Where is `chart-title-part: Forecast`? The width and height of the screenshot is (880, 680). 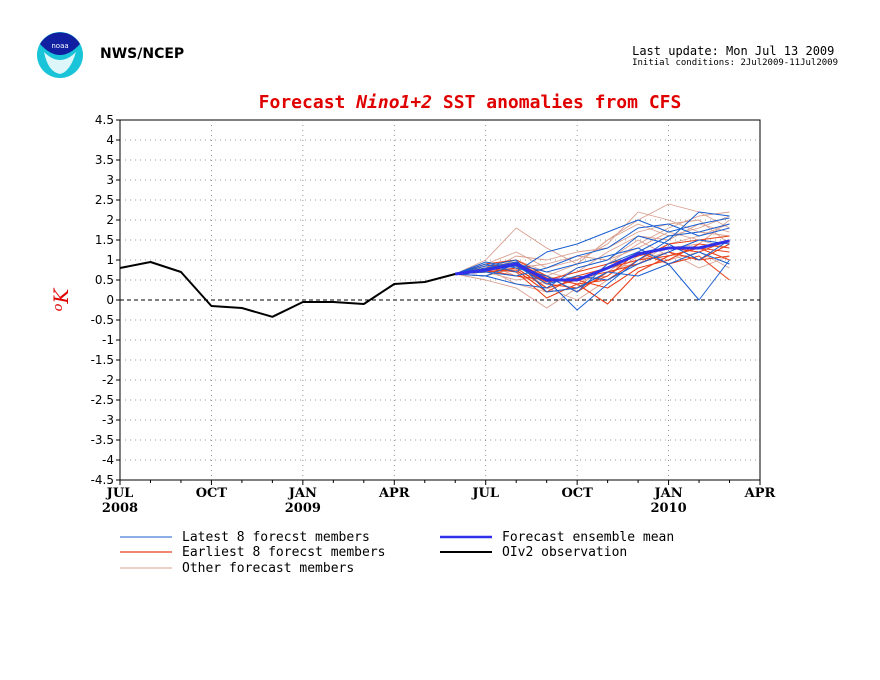
chart-title-part: Forecast is located at coordinates (308, 102).